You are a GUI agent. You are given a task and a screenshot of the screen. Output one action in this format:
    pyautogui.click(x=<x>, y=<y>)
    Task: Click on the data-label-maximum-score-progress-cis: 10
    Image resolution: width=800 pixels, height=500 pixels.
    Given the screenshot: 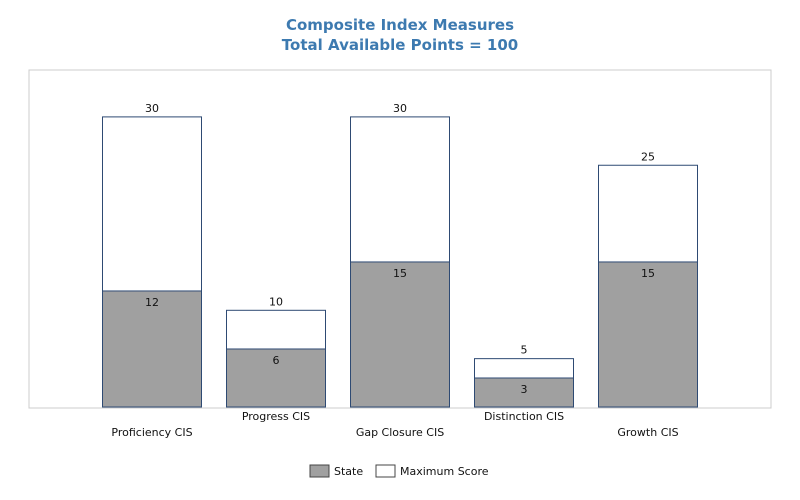 What is the action you would take?
    pyautogui.click(x=276, y=301)
    